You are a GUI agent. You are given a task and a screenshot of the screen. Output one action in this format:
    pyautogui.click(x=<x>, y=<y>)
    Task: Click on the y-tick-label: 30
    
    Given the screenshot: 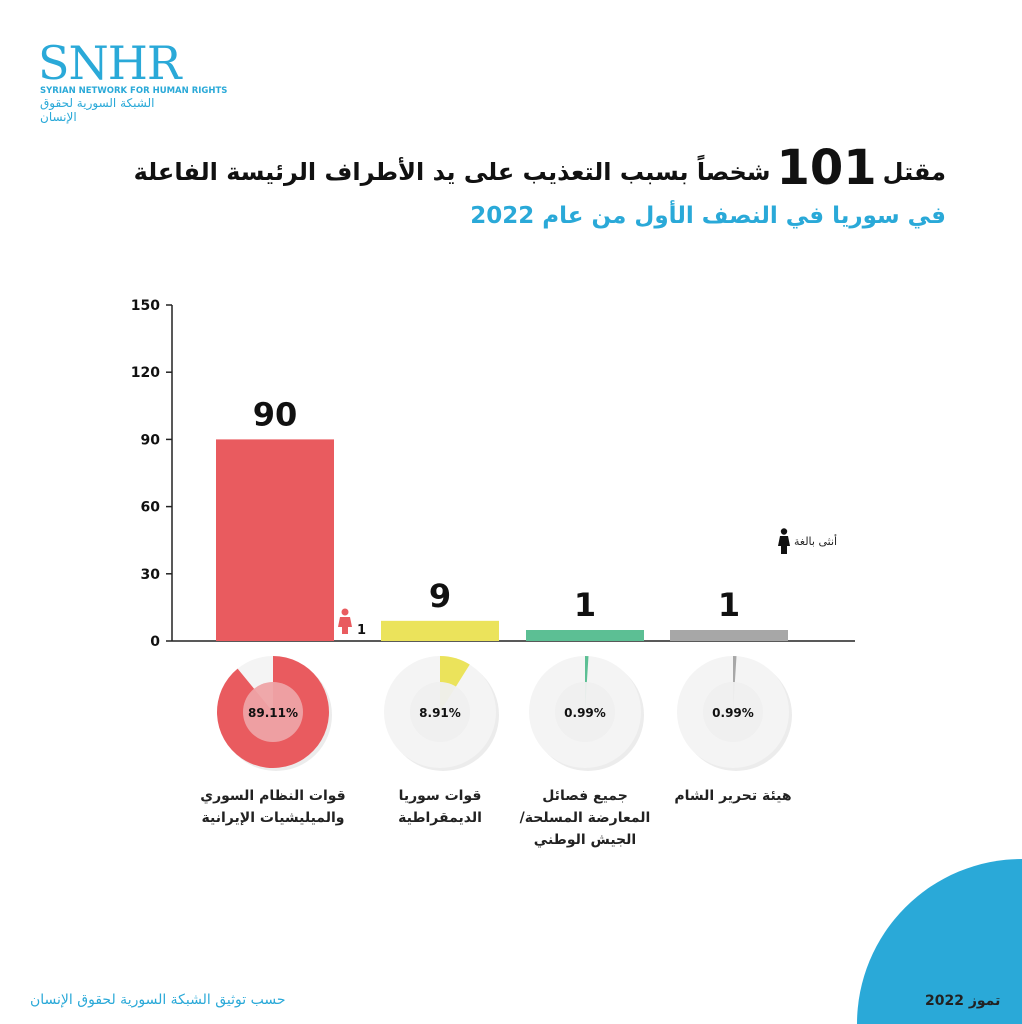 What is the action you would take?
    pyautogui.click(x=151, y=575)
    